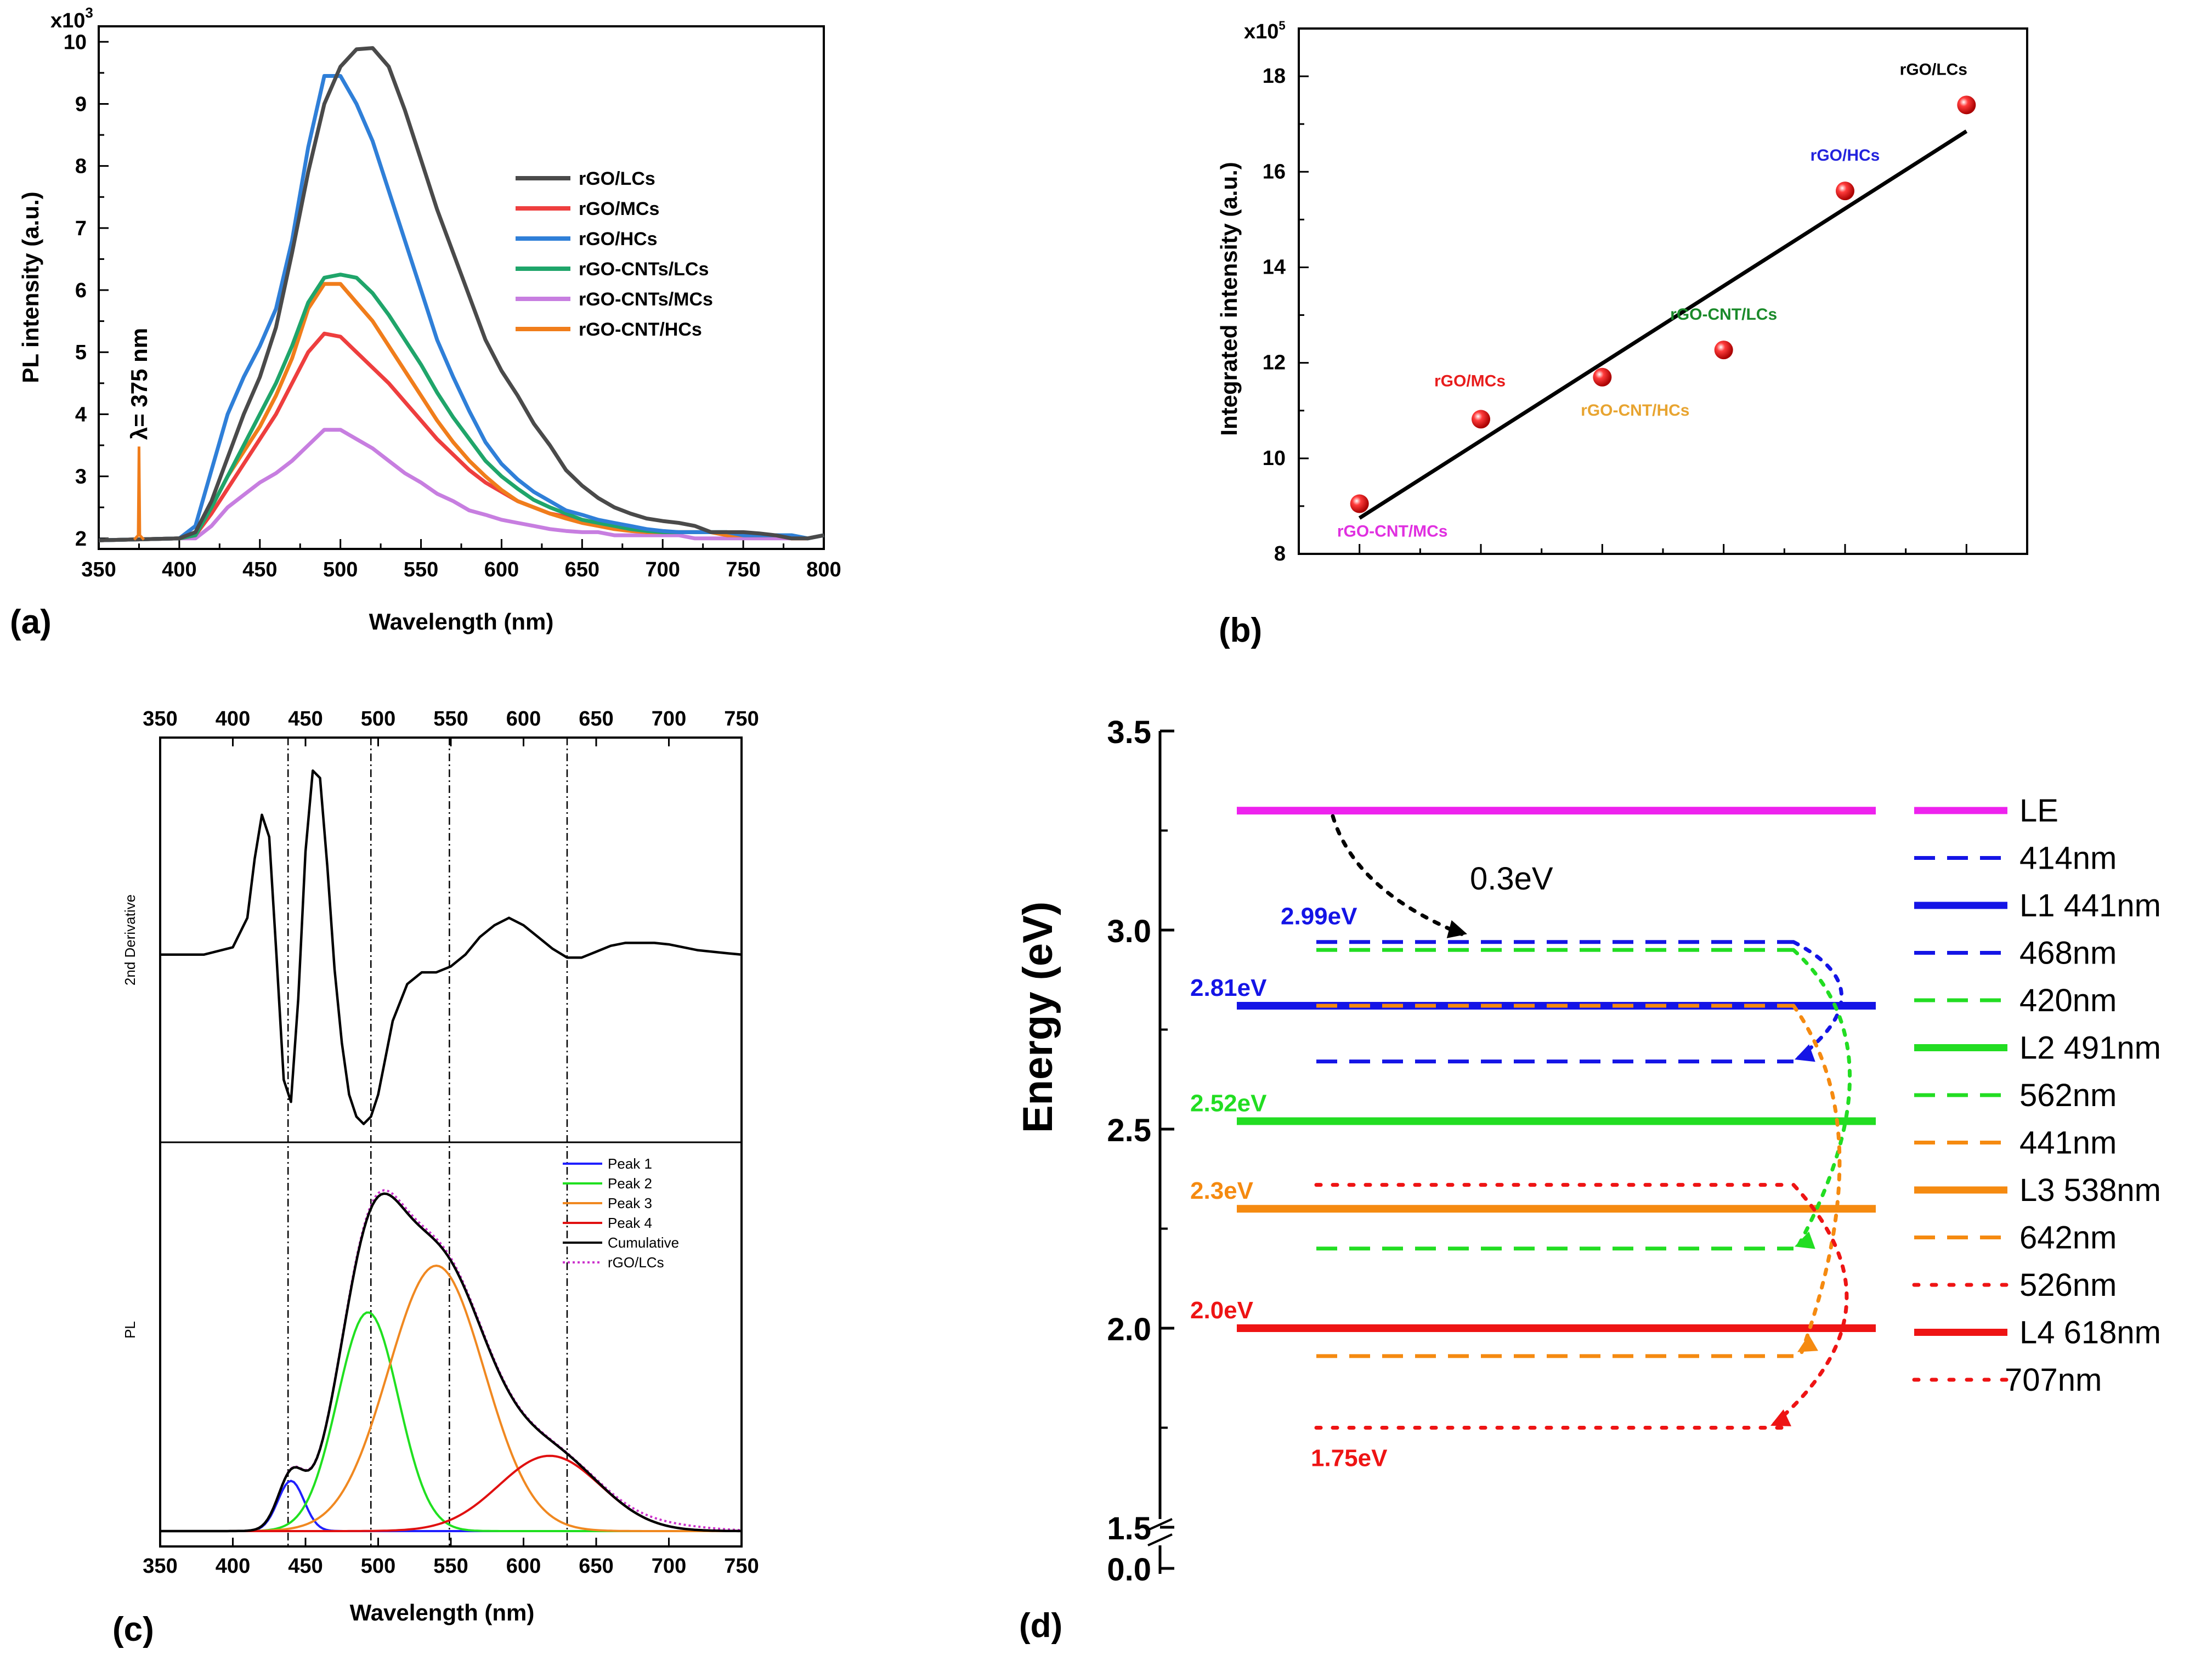 The width and height of the screenshot is (2212, 1666). What do you see at coordinates (502, 569) in the screenshot?
I see `panel-a-xtick-label: 600` at bounding box center [502, 569].